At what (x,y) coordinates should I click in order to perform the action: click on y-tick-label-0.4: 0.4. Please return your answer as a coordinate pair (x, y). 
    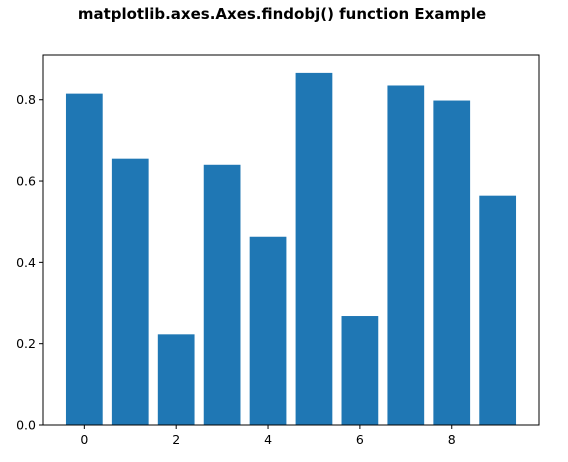
    Looking at the image, I should click on (26, 262).